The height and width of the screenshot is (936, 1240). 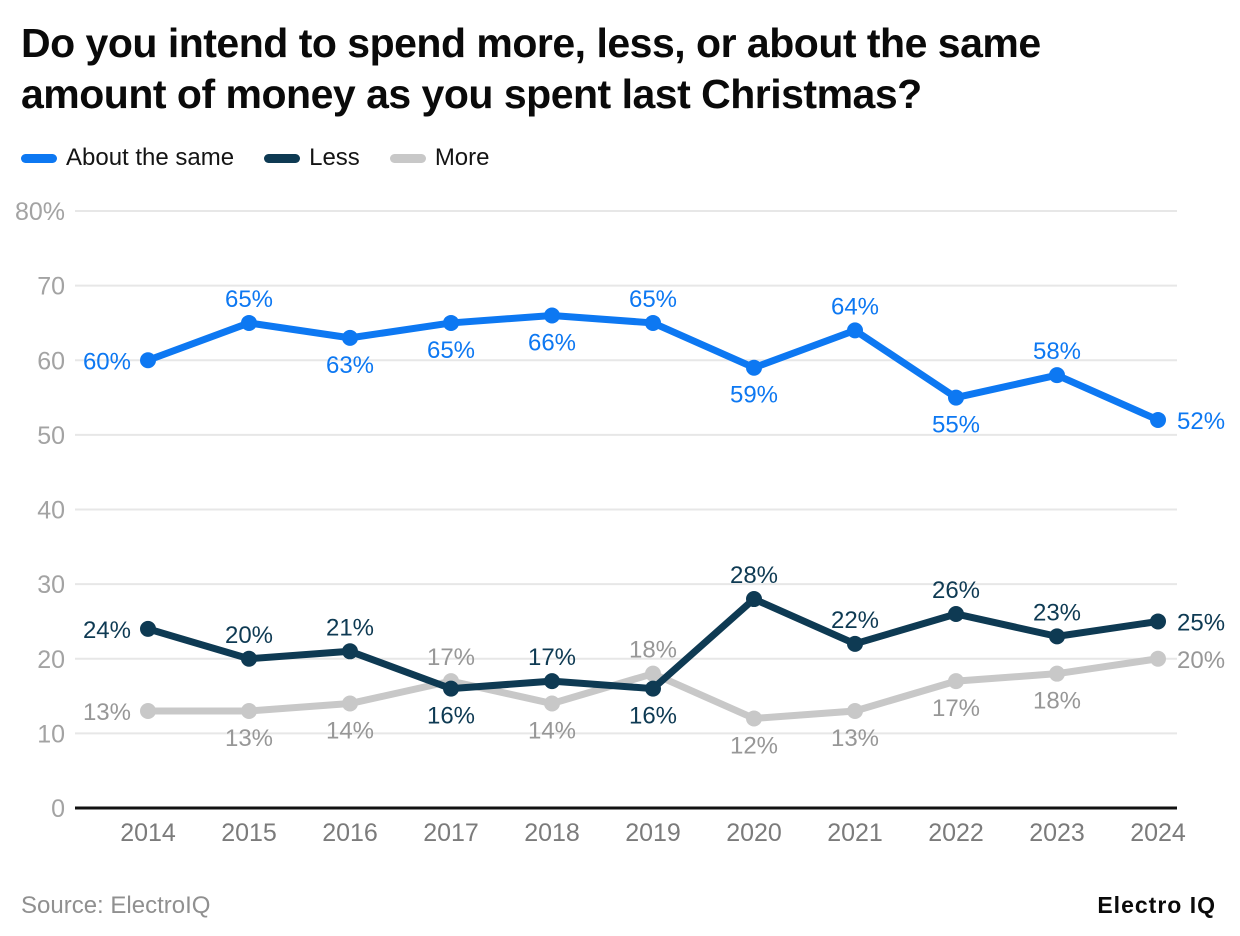 I want to click on y-tick-label: 30, so click(x=51, y=585).